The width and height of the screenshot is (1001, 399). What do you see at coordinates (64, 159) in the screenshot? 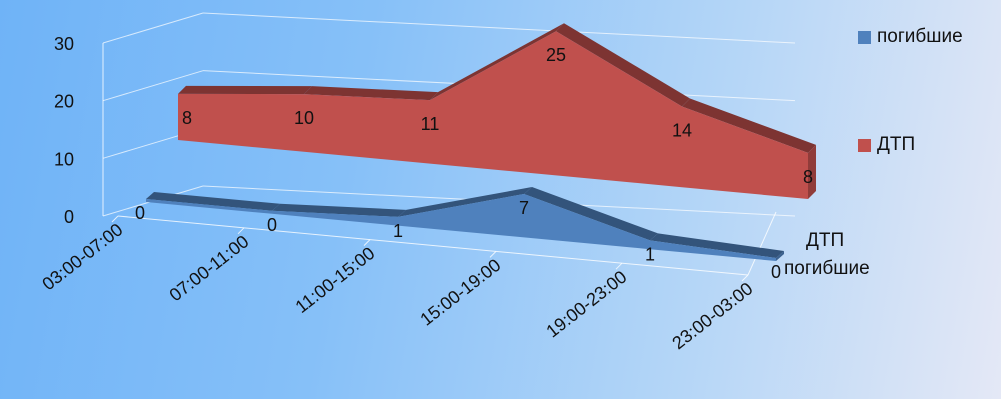
I see `y-tick-label-10: 10` at bounding box center [64, 159].